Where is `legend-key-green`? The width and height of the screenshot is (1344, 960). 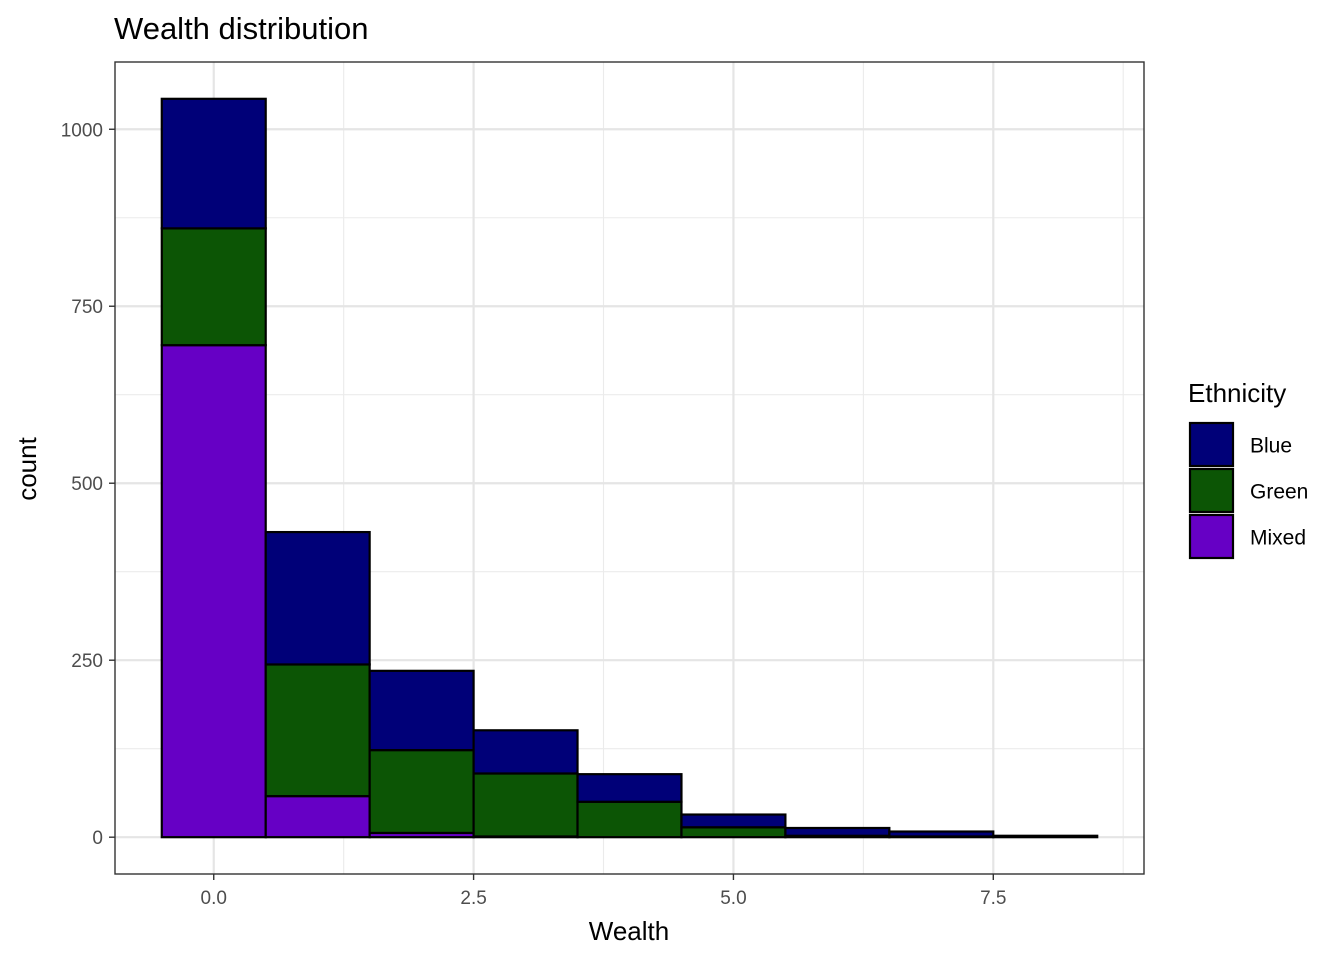
legend-key-green is located at coordinates (1211, 490).